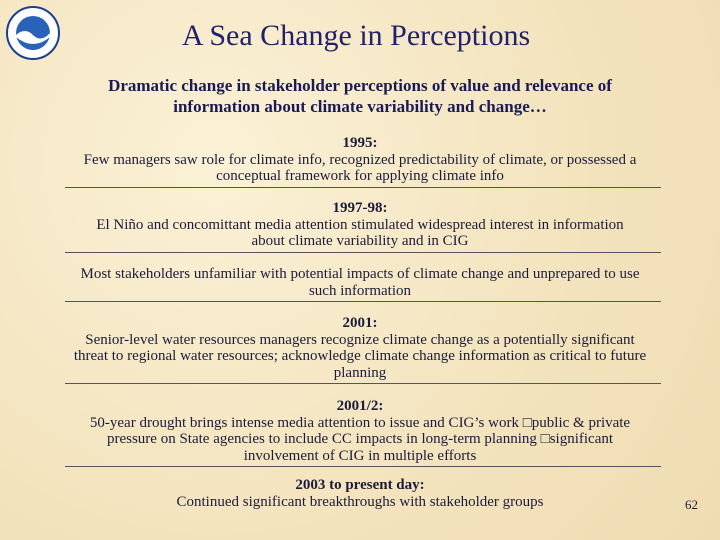 The height and width of the screenshot is (540, 720). I want to click on section-heading: 2001:, so click(360, 323).